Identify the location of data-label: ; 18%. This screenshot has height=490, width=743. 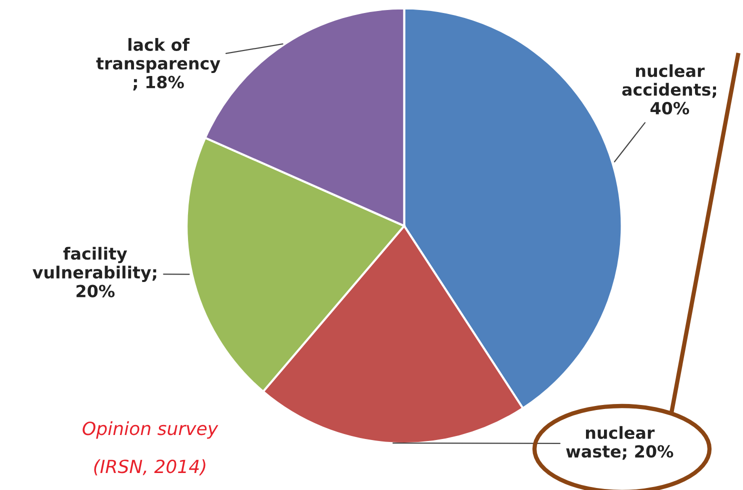
(158, 83).